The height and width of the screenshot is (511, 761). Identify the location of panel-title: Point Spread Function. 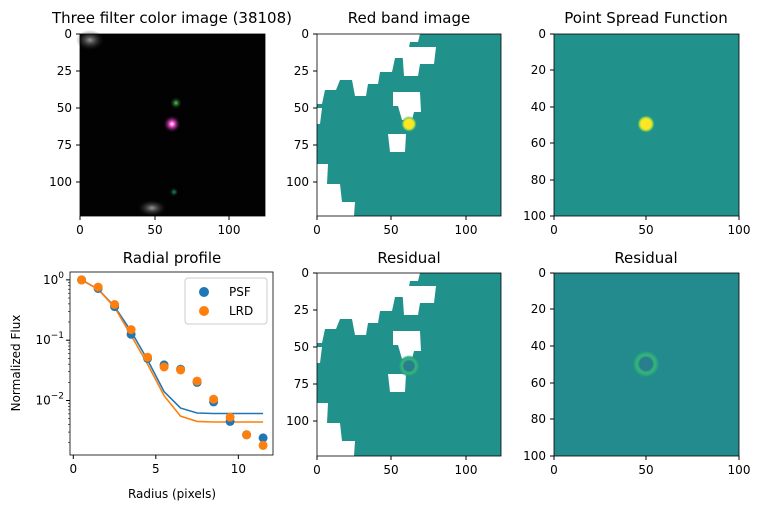
(645, 18).